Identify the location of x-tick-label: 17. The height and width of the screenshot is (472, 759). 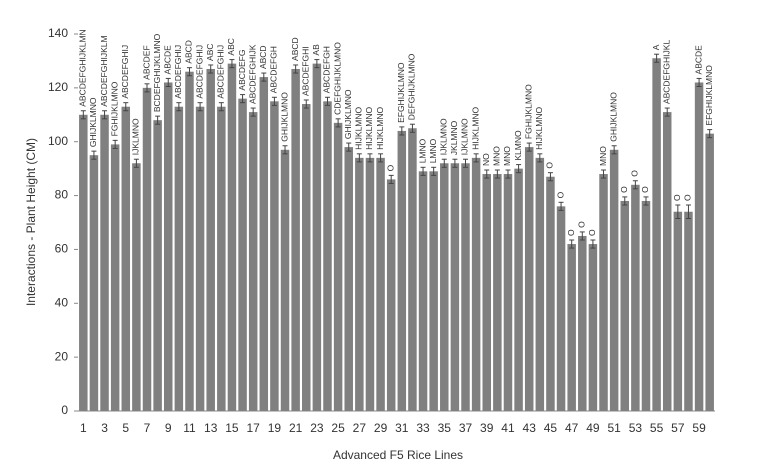
(253, 428).